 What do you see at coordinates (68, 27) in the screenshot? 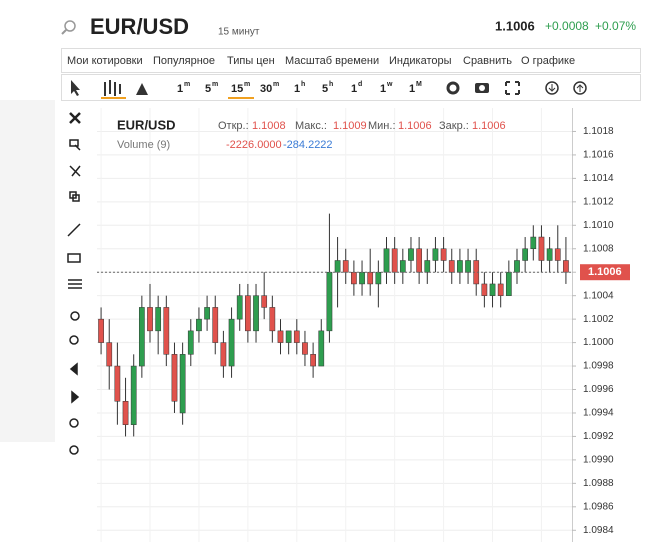
I see `search-icon` at bounding box center [68, 27].